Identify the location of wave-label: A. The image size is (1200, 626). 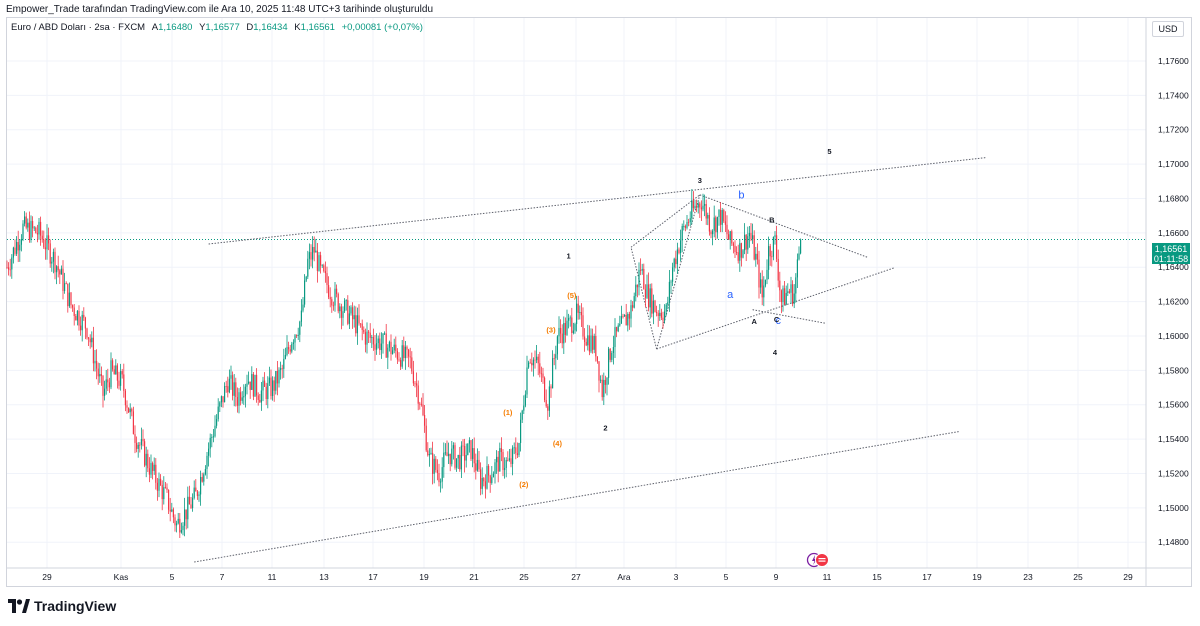
(754, 321).